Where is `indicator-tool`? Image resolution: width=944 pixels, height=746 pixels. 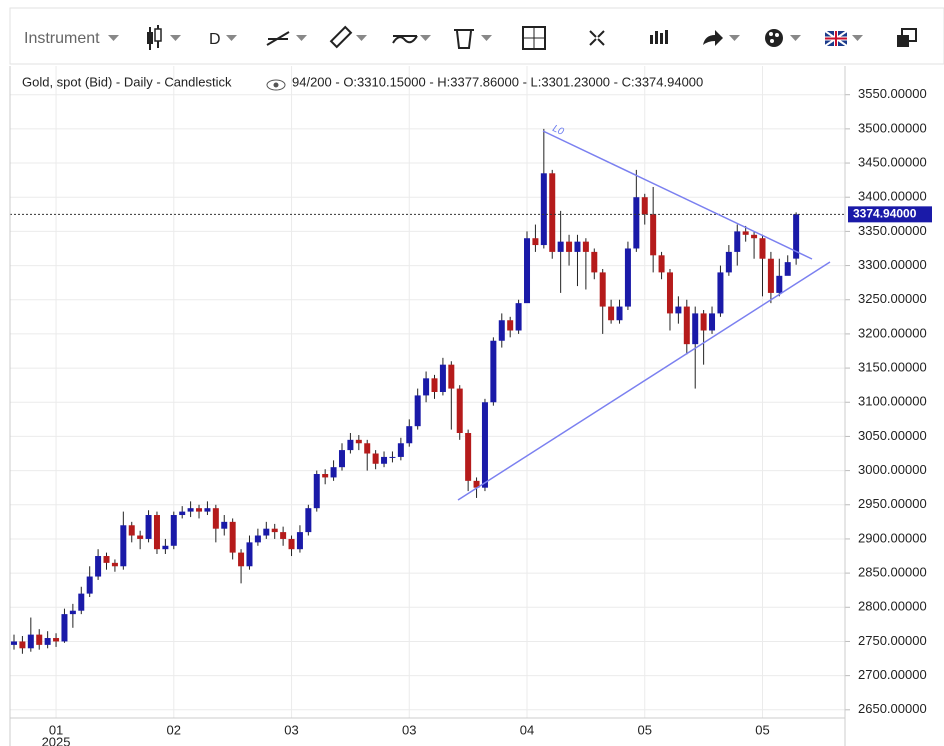 indicator-tool is located at coordinates (411, 39).